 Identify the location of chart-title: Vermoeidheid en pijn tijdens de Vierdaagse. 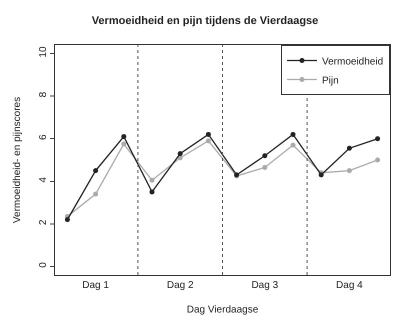
(205, 21).